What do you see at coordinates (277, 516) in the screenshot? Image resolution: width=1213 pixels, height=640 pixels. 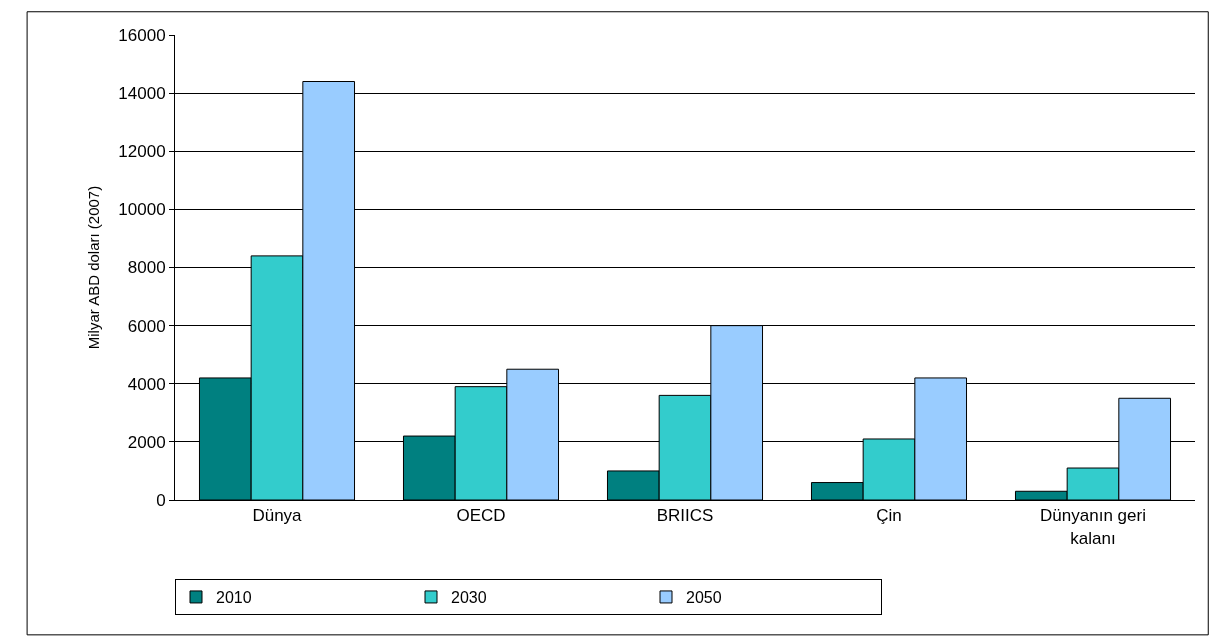 I see `x-tick-label: Dünya` at bounding box center [277, 516].